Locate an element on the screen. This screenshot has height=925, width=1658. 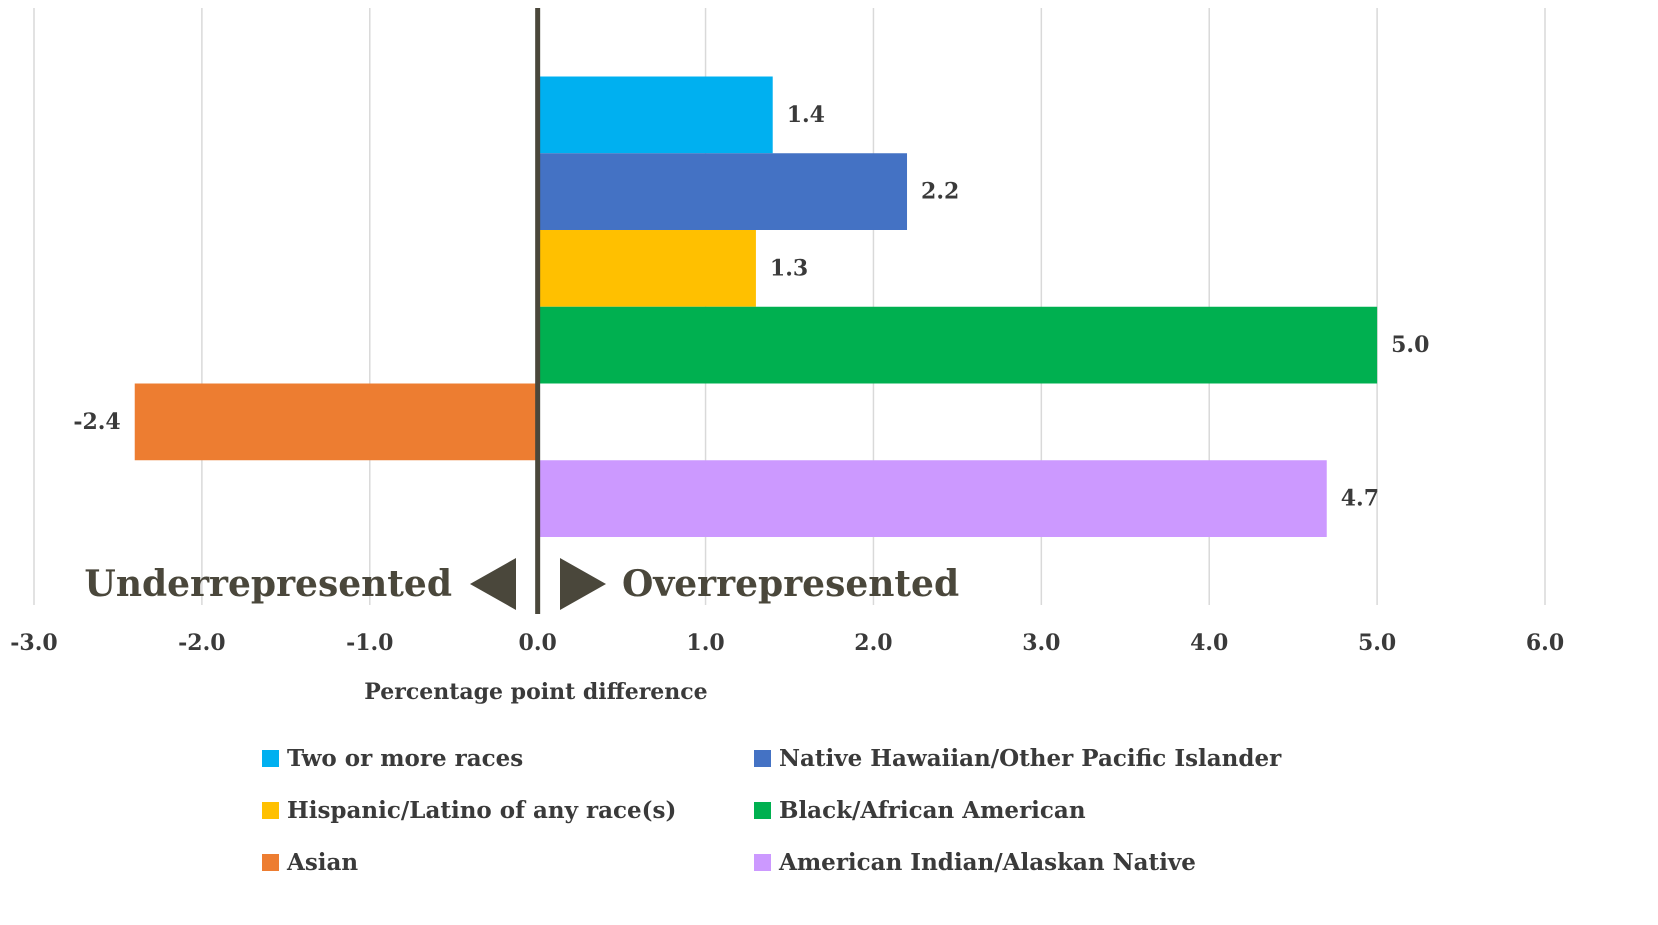
x-tick-label: 0.0 is located at coordinates (538, 643).